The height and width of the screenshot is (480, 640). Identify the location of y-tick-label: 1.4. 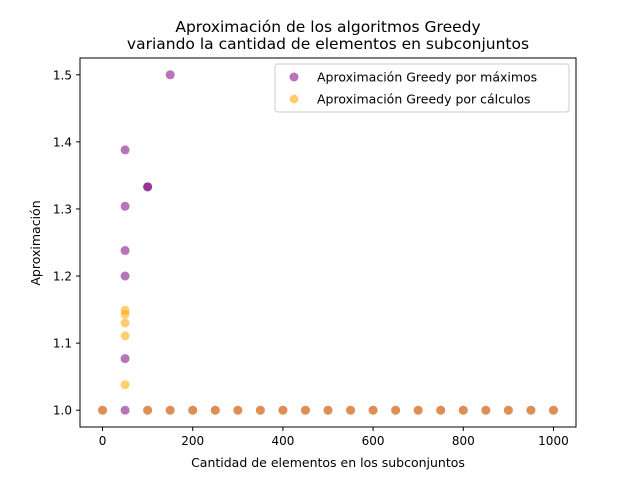
(62, 142).